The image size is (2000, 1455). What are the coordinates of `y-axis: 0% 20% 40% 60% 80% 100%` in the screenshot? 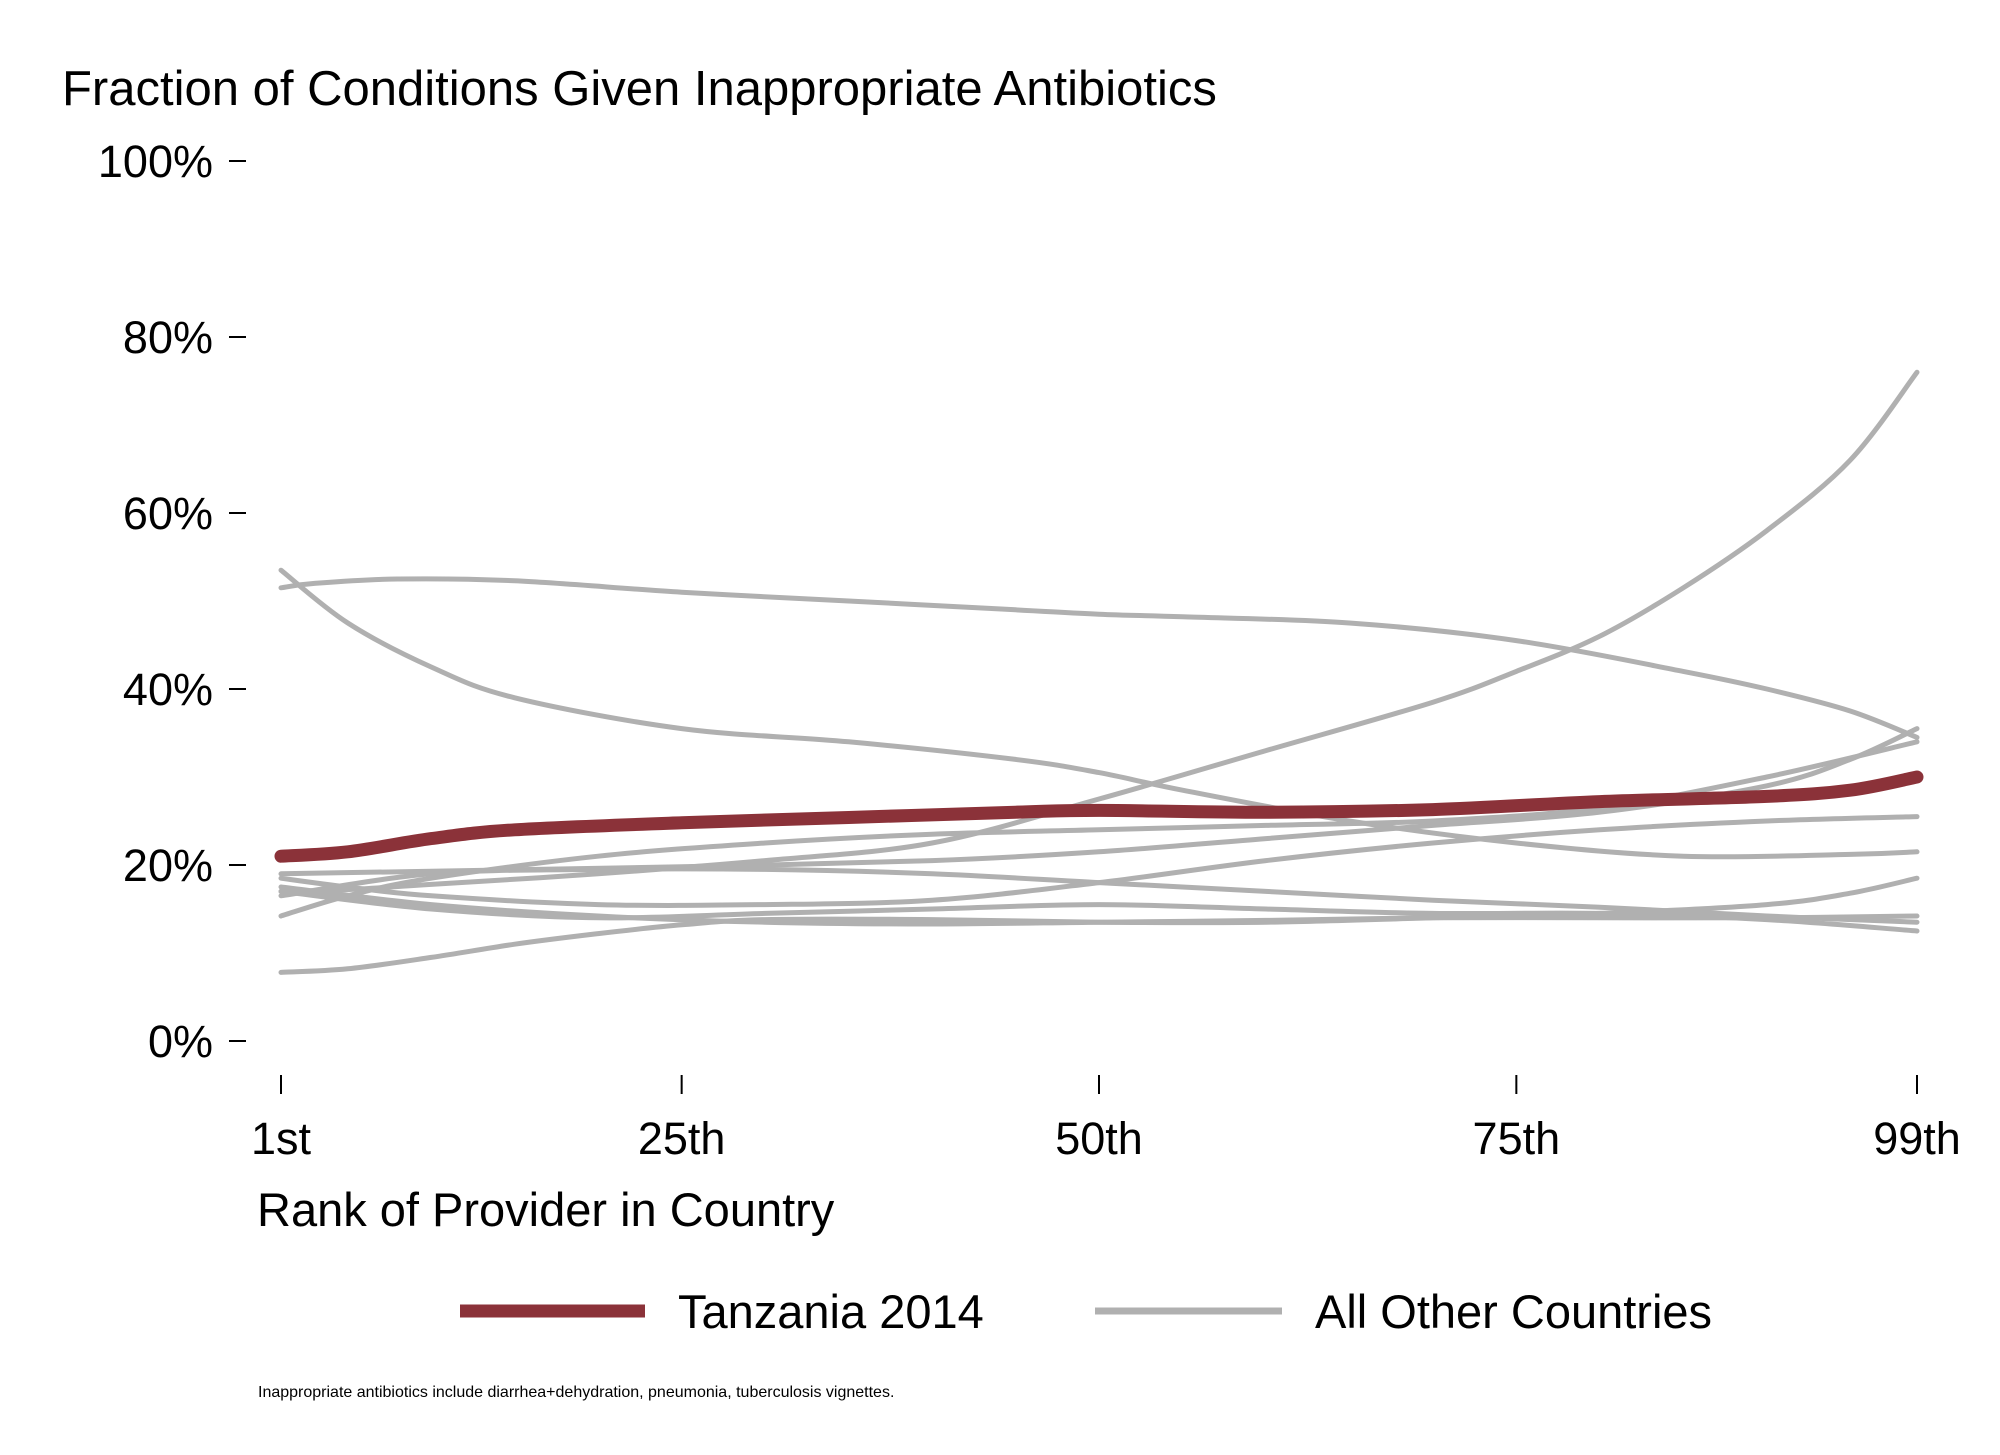 It's located at (172, 601).